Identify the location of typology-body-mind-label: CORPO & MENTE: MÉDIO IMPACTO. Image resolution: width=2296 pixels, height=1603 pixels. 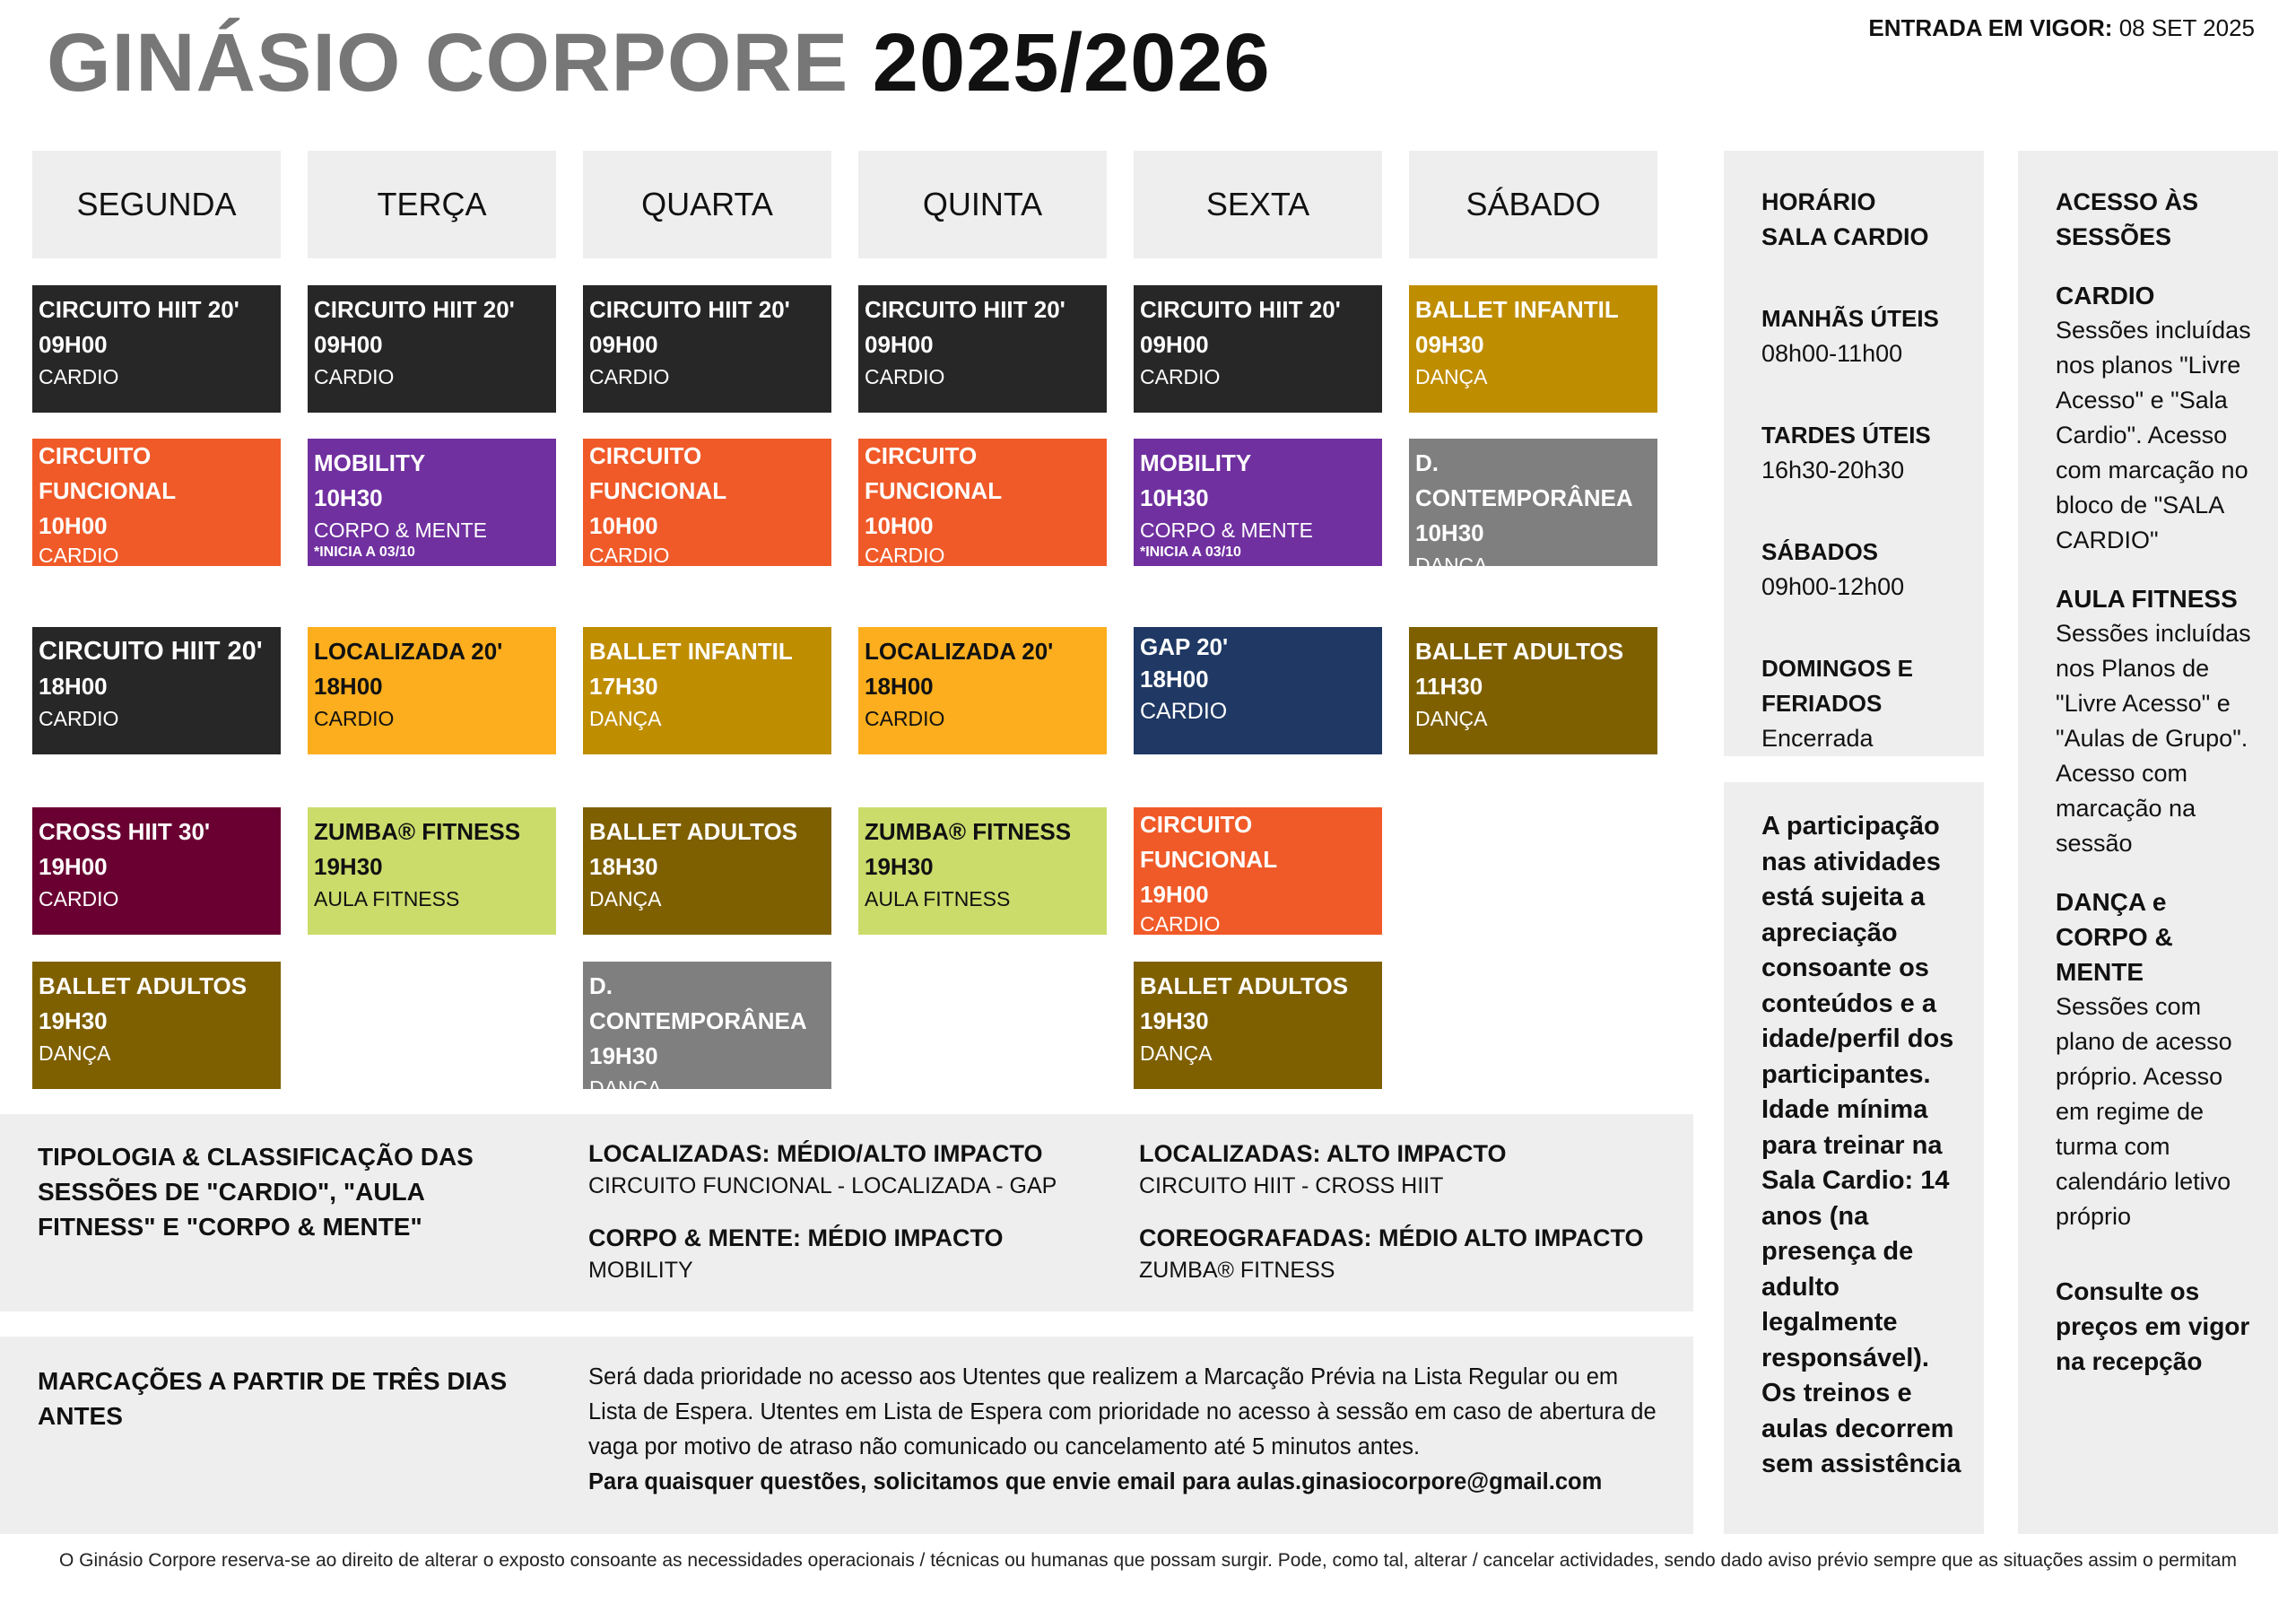
(796, 1237).